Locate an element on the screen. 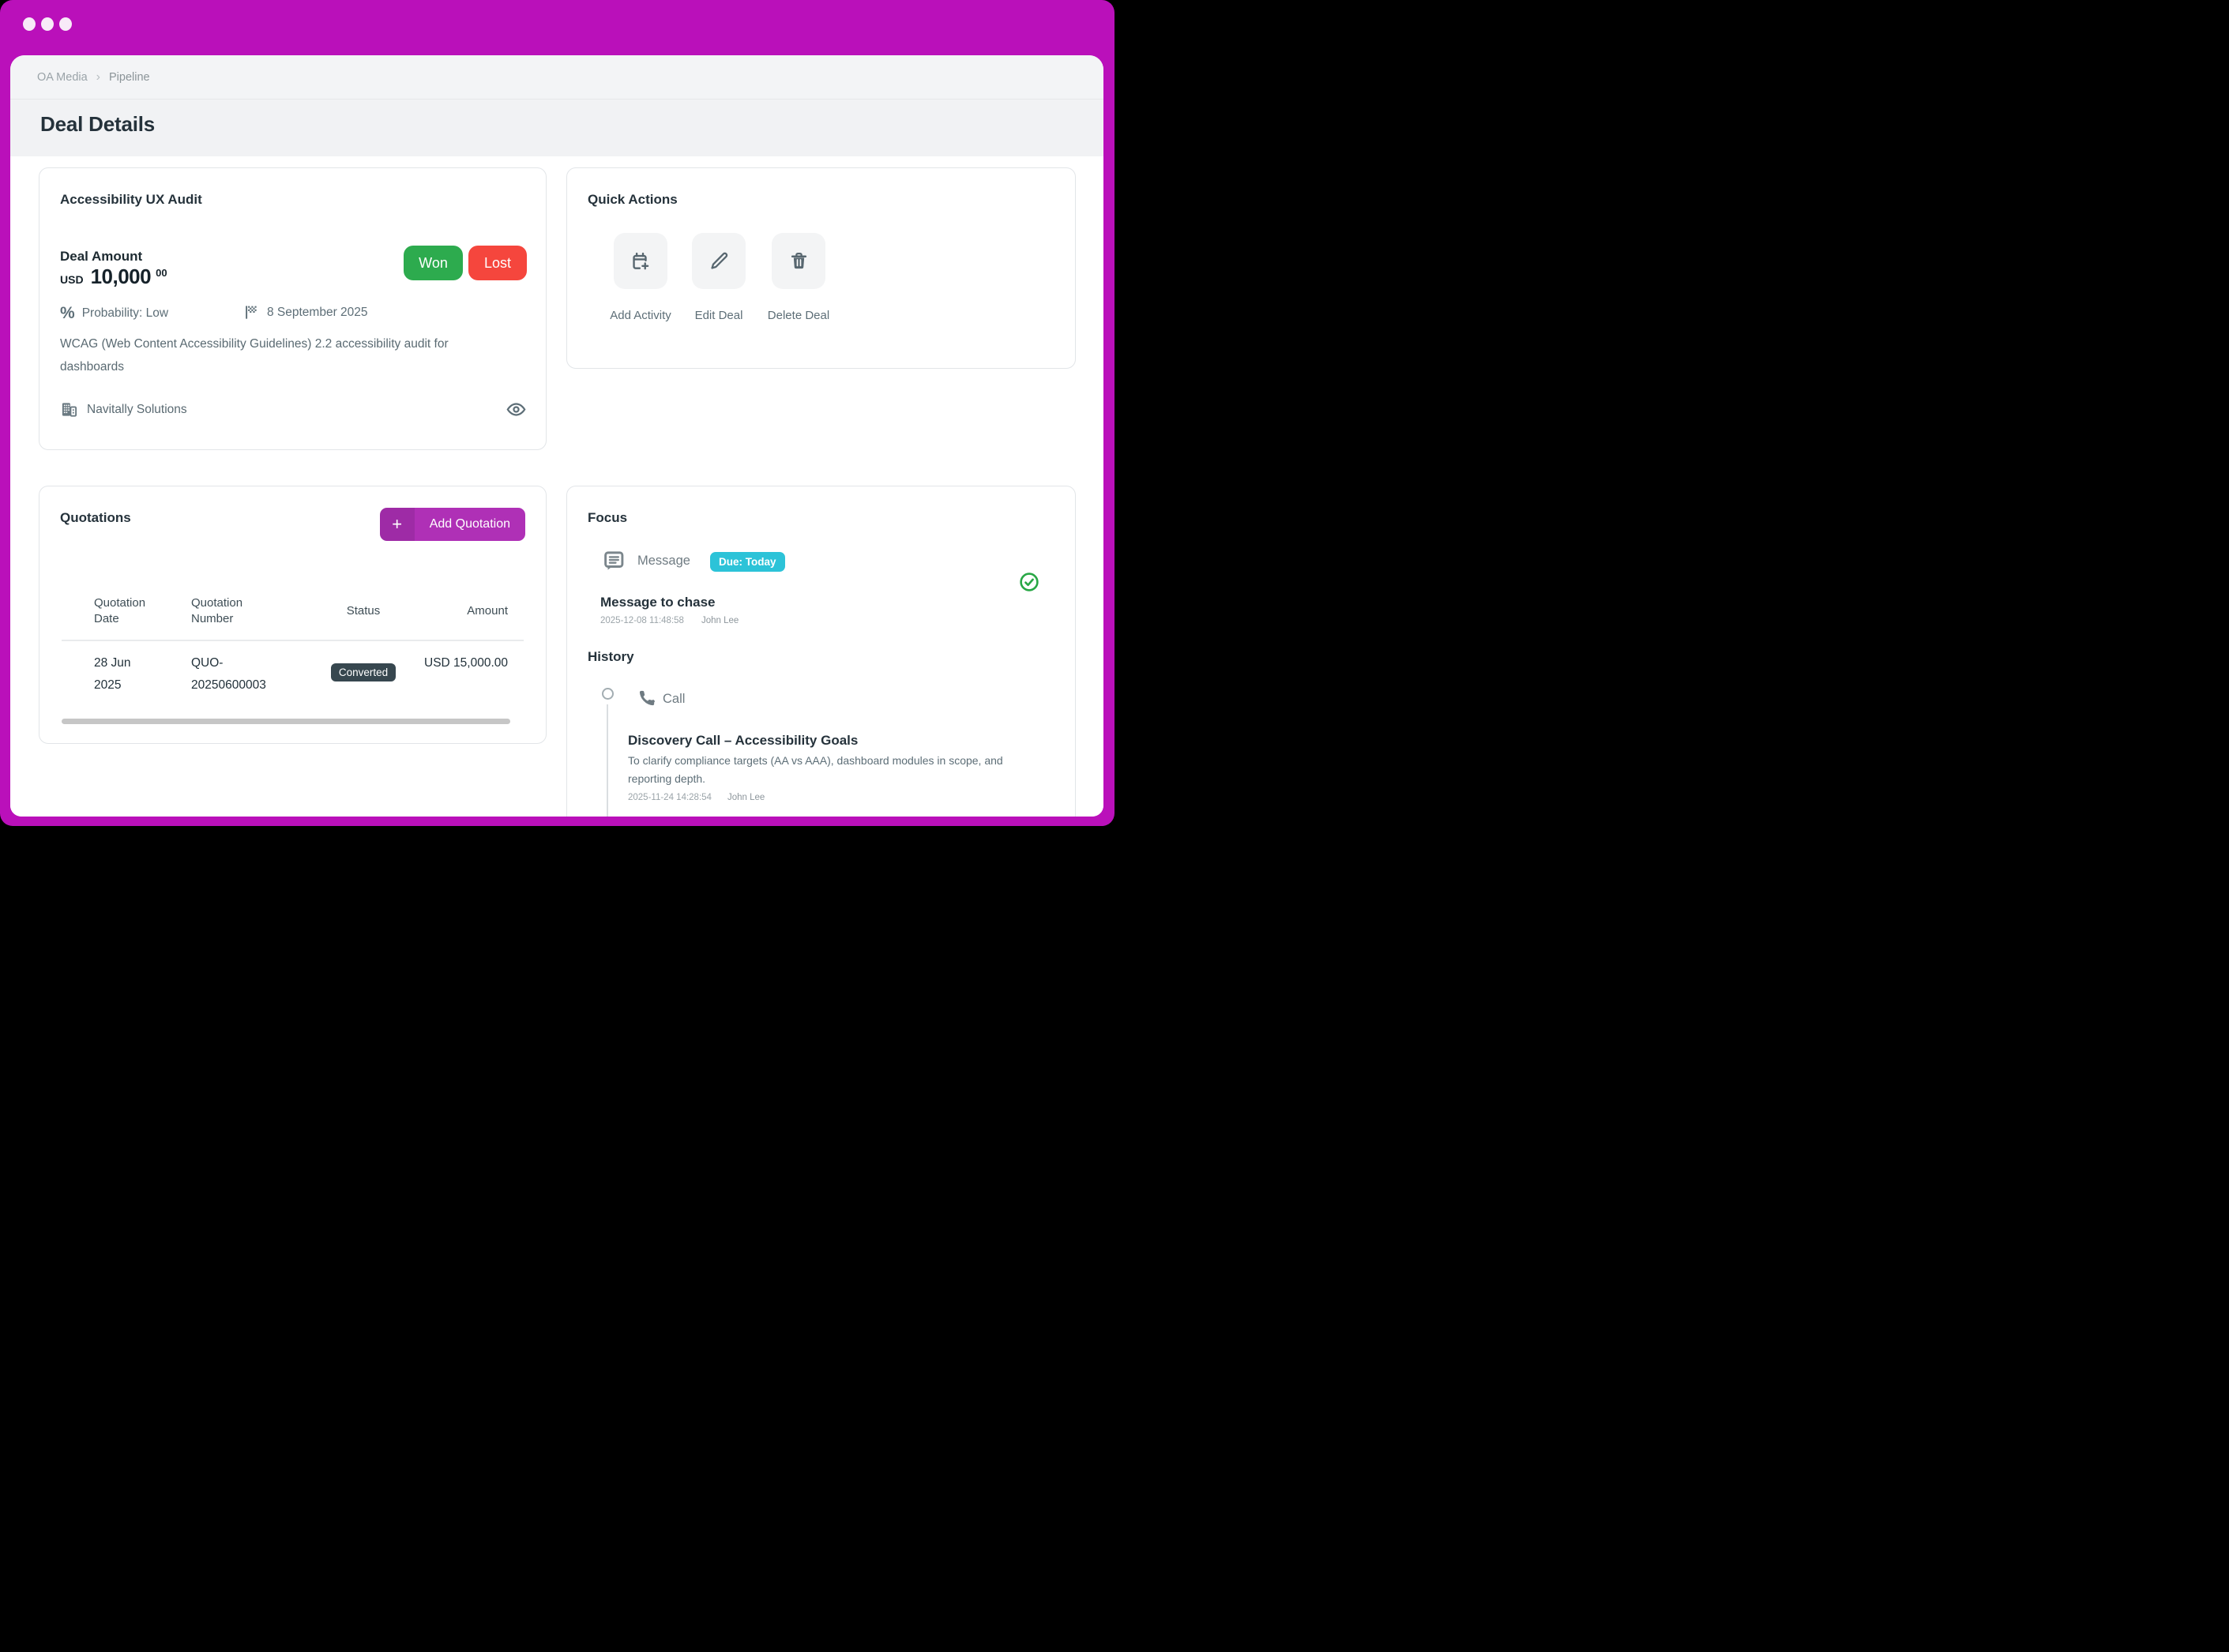  plus-icon: + is located at coordinates (397, 524).